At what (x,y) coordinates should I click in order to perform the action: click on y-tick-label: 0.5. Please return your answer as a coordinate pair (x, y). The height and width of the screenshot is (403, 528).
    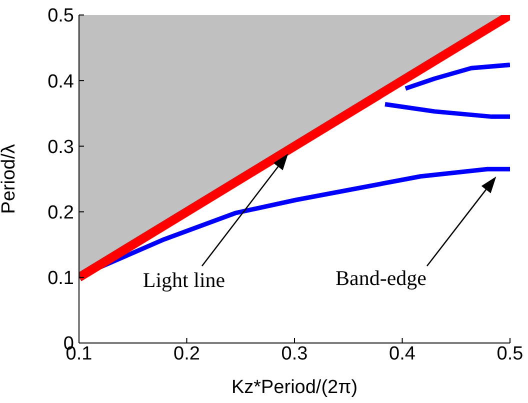
    Looking at the image, I should click on (61, 16).